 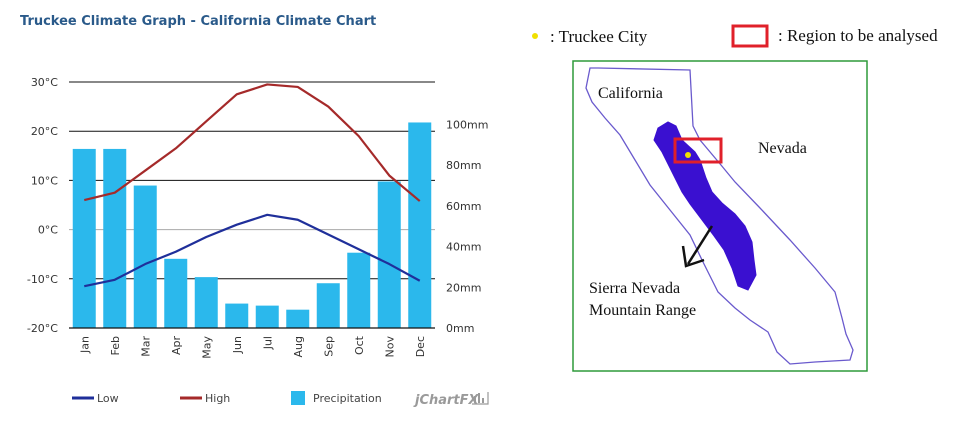 What do you see at coordinates (252, 142) in the screenshot?
I see `high-temperature-line` at bounding box center [252, 142].